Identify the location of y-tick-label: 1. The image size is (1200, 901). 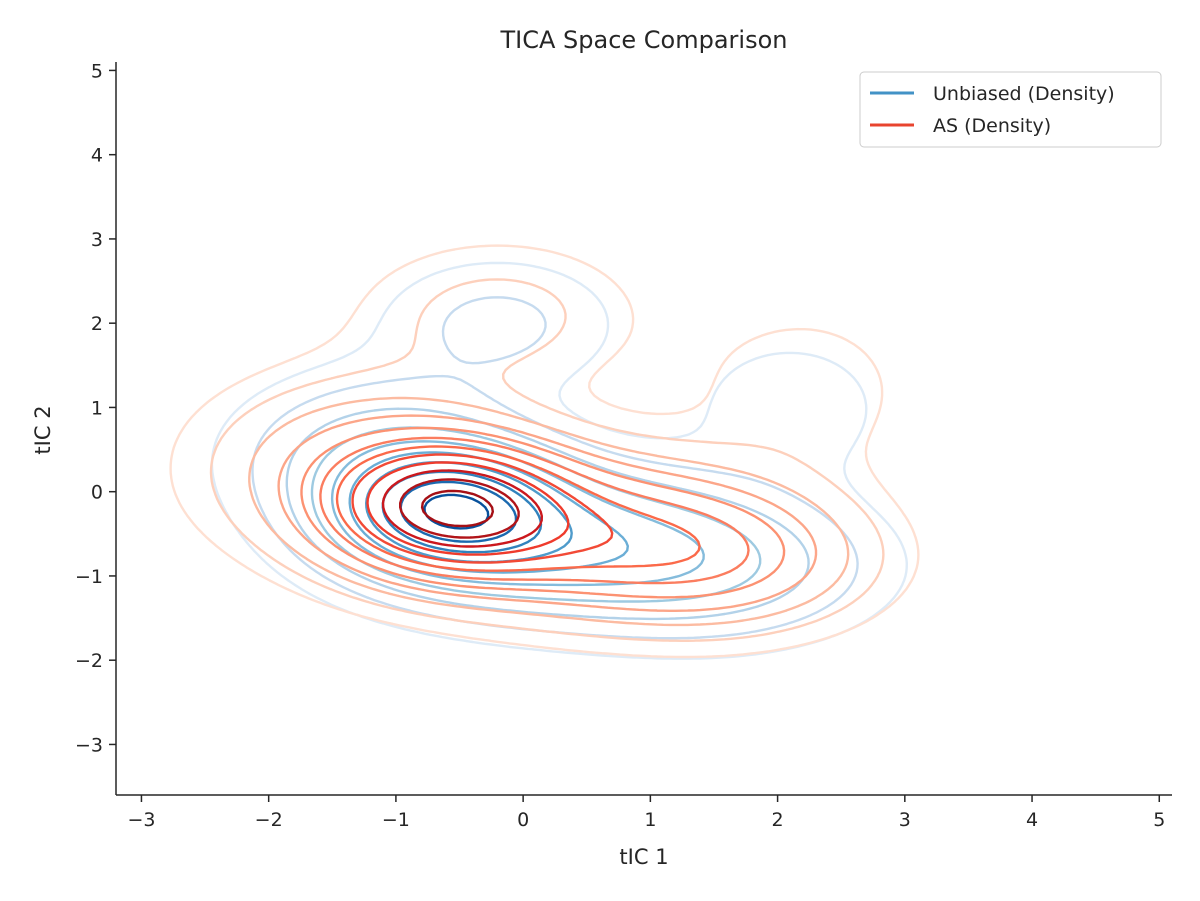
(97, 408).